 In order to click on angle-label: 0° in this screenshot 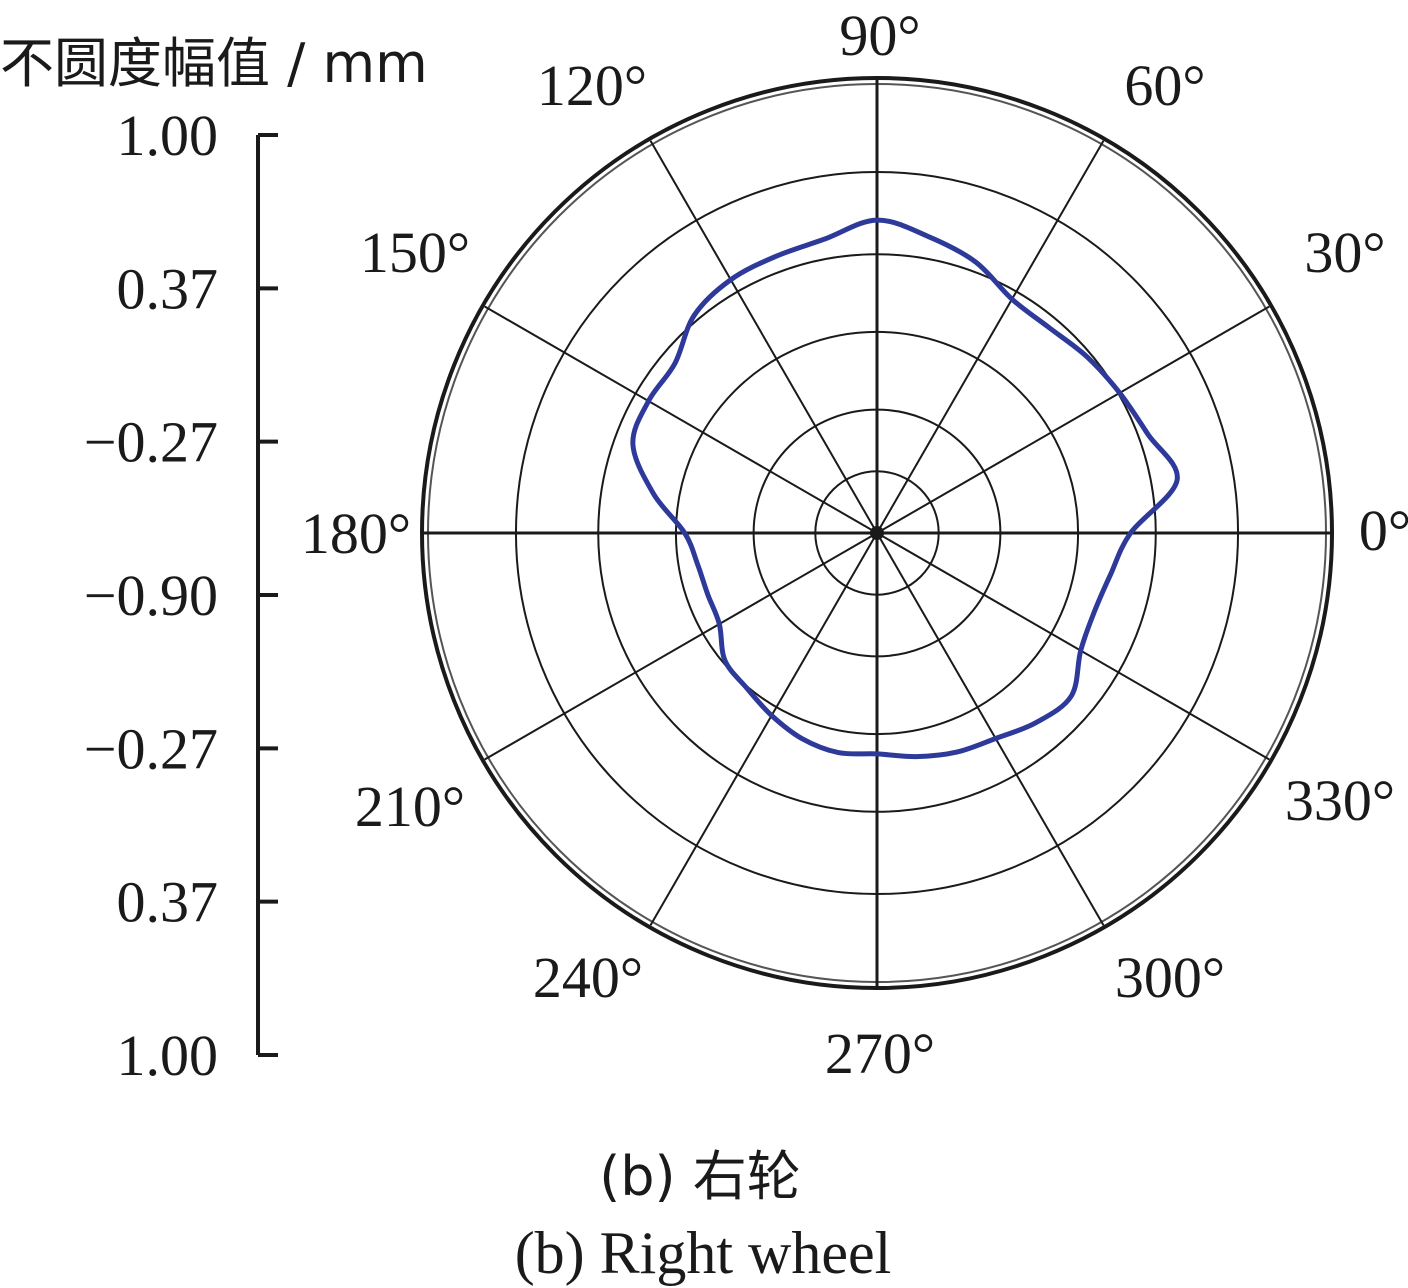, I will do `click(1383, 530)`.